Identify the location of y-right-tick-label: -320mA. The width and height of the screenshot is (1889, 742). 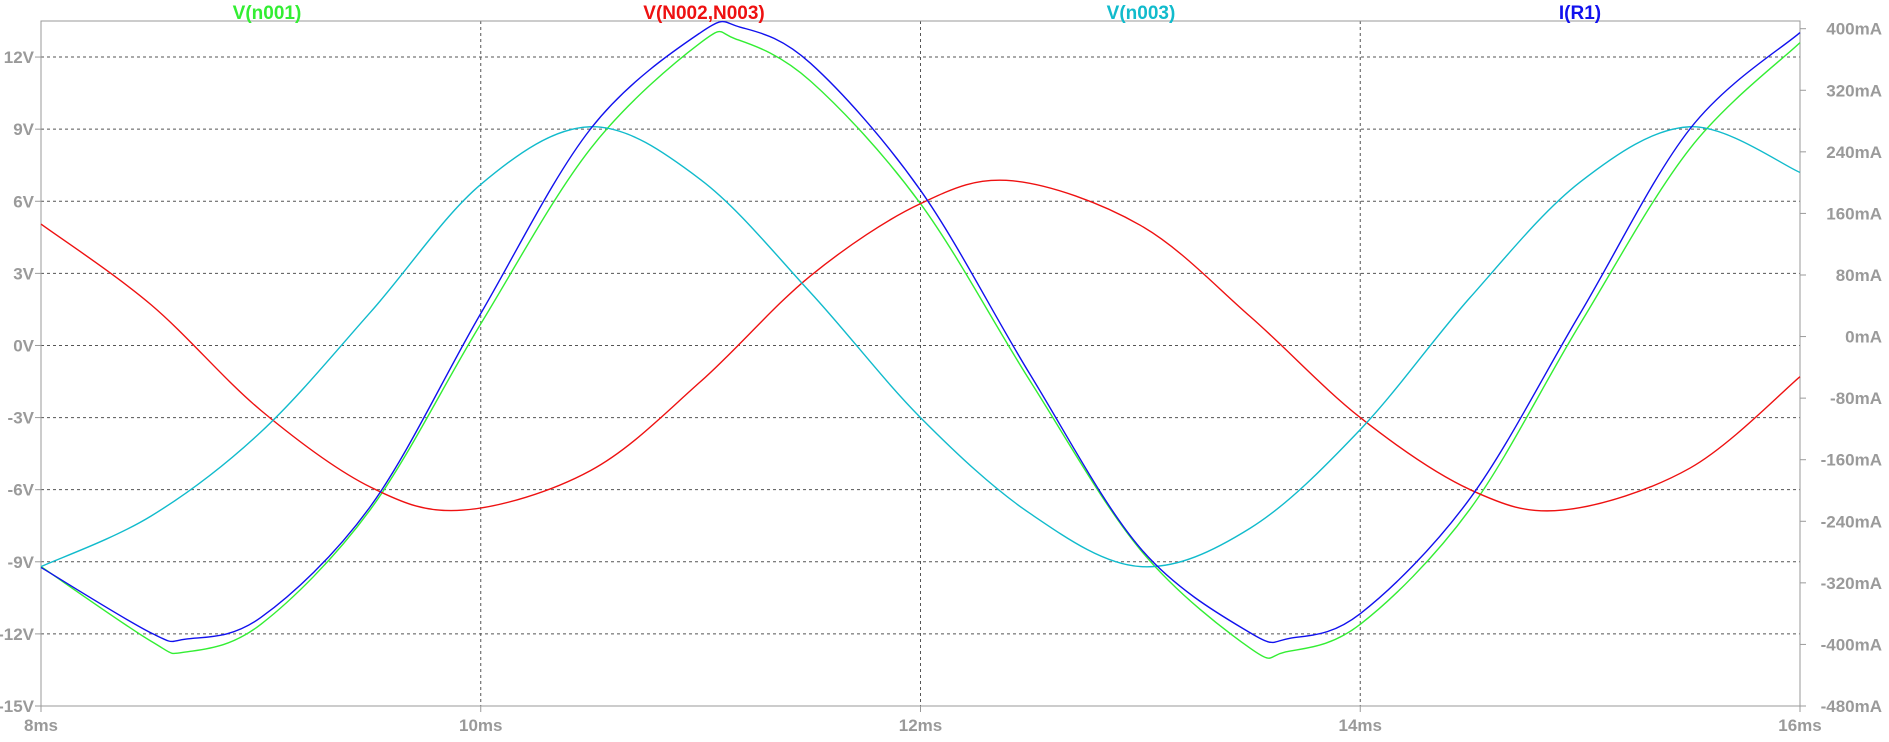
(1851, 583).